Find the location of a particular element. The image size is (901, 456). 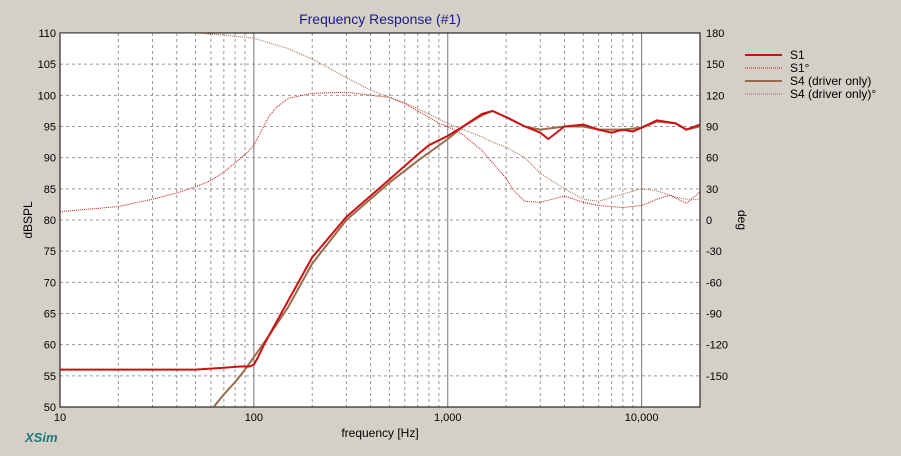

y-tick-label: 80 is located at coordinates (50, 221).